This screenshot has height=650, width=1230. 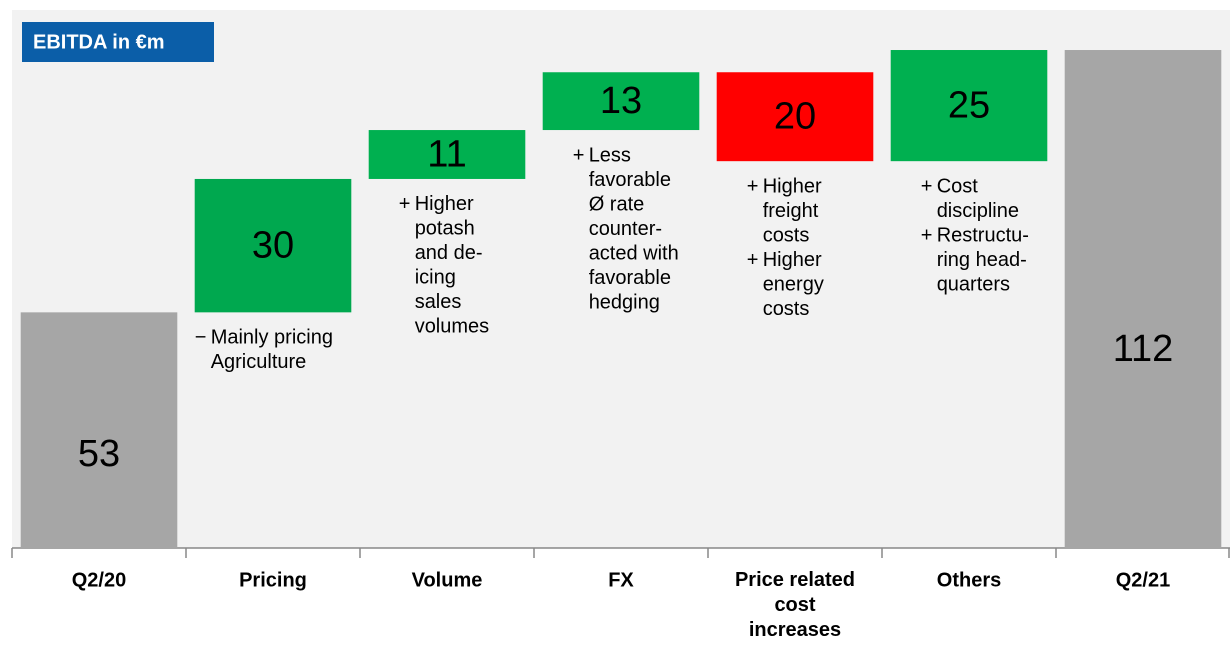 I want to click on x-tick-label: Price related cost increases, so click(x=795, y=605).